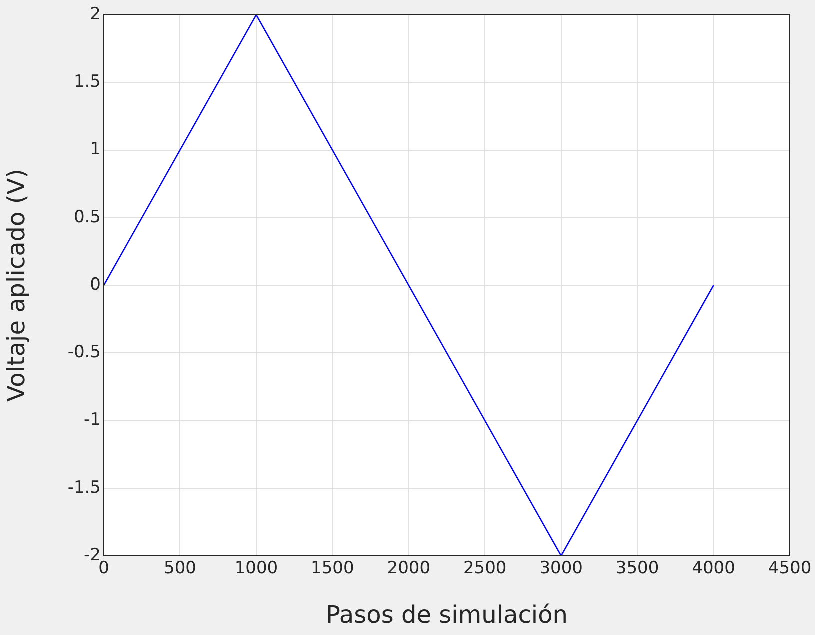 Image resolution: width=815 pixels, height=635 pixels. I want to click on x-tick-label: 2000, so click(409, 568).